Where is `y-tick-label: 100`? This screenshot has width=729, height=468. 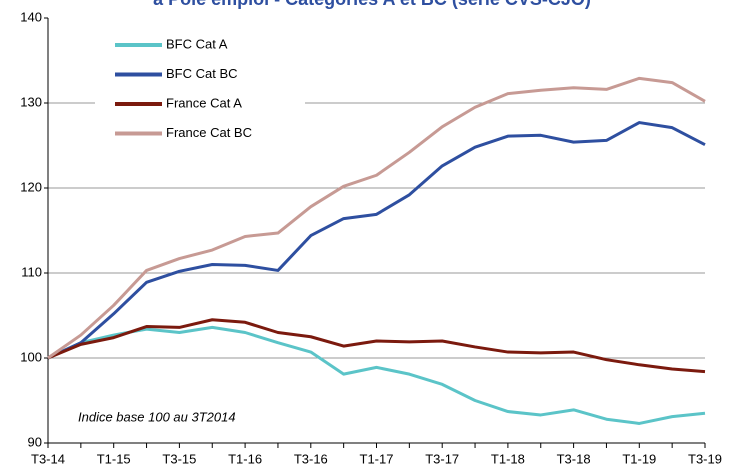
y-tick-label: 100 is located at coordinates (31, 356).